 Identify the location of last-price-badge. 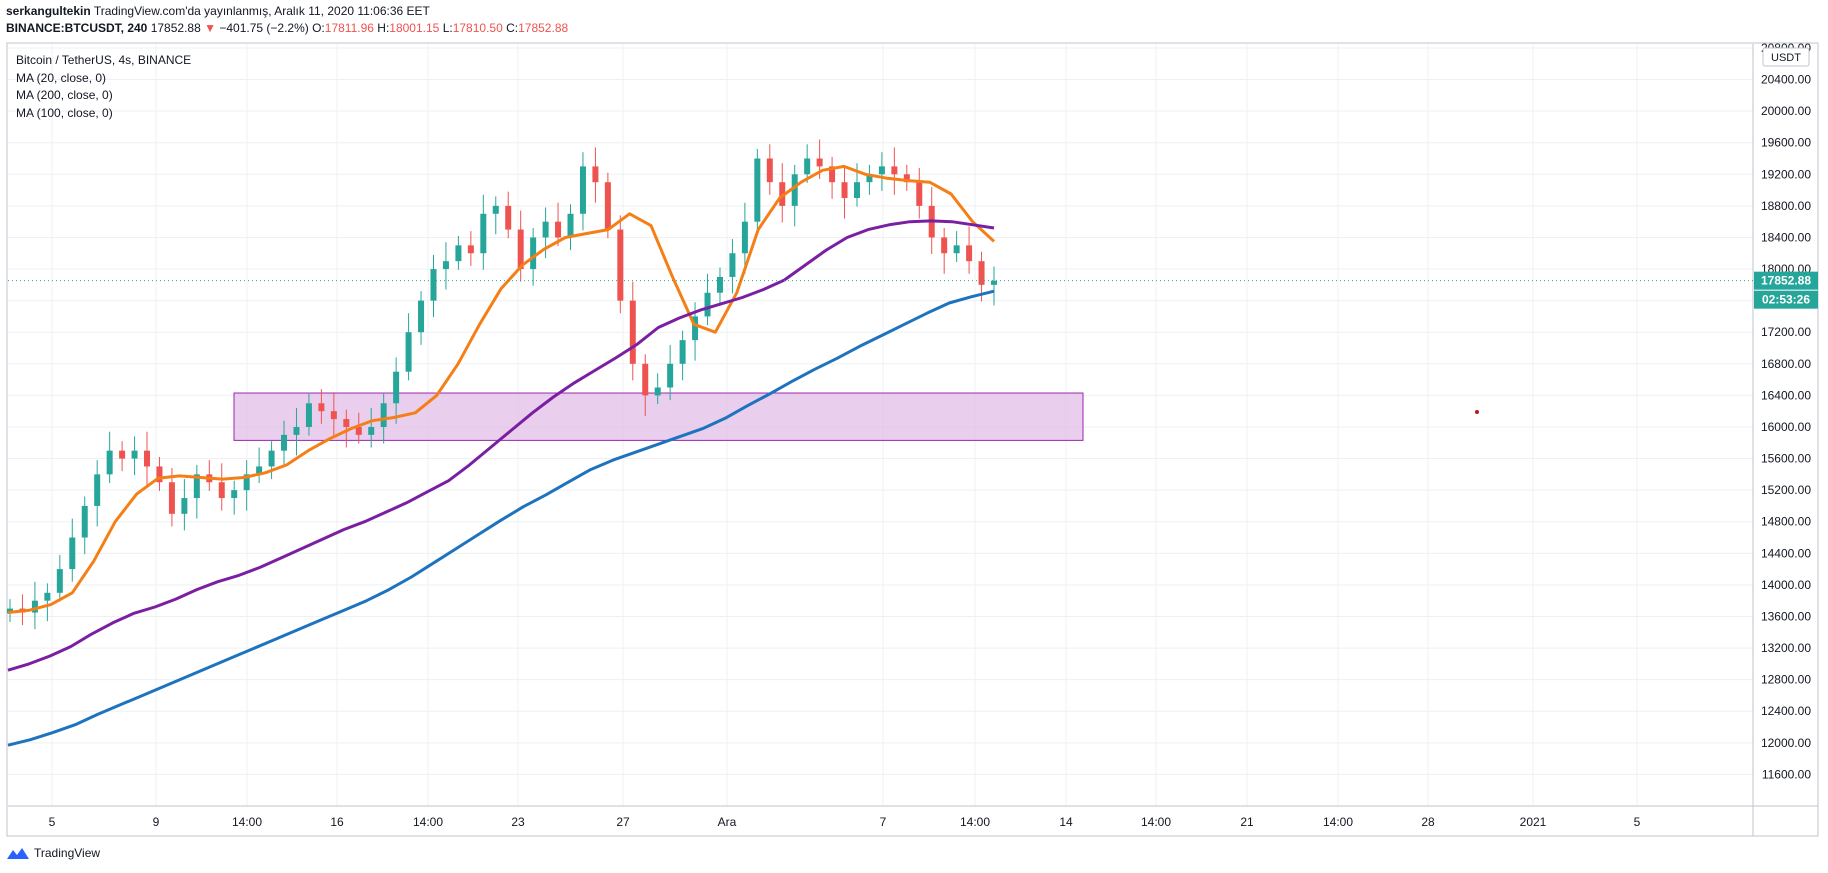
(1786, 280).